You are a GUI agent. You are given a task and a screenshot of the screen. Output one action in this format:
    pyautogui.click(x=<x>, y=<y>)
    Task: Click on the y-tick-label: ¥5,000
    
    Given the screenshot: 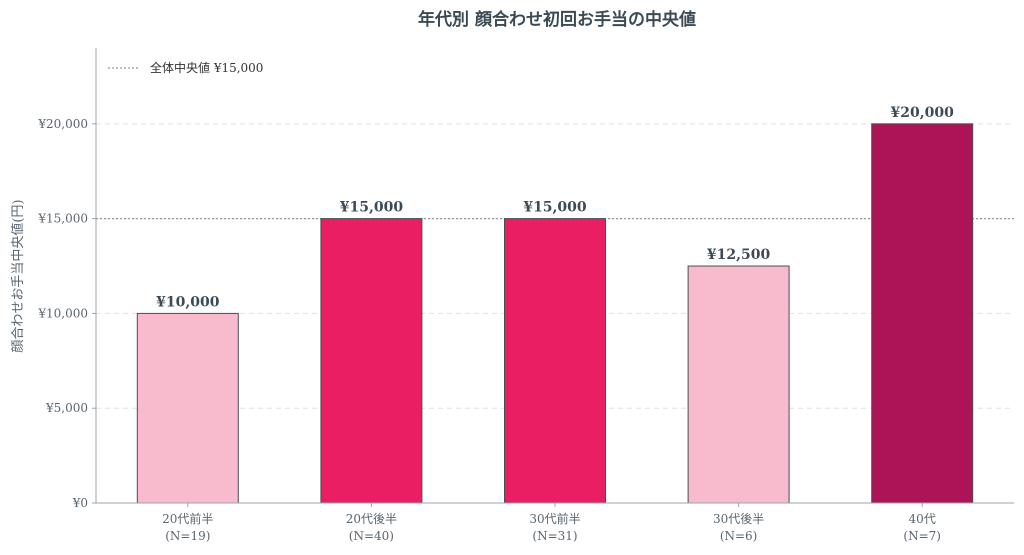 What is the action you would take?
    pyautogui.click(x=66, y=408)
    